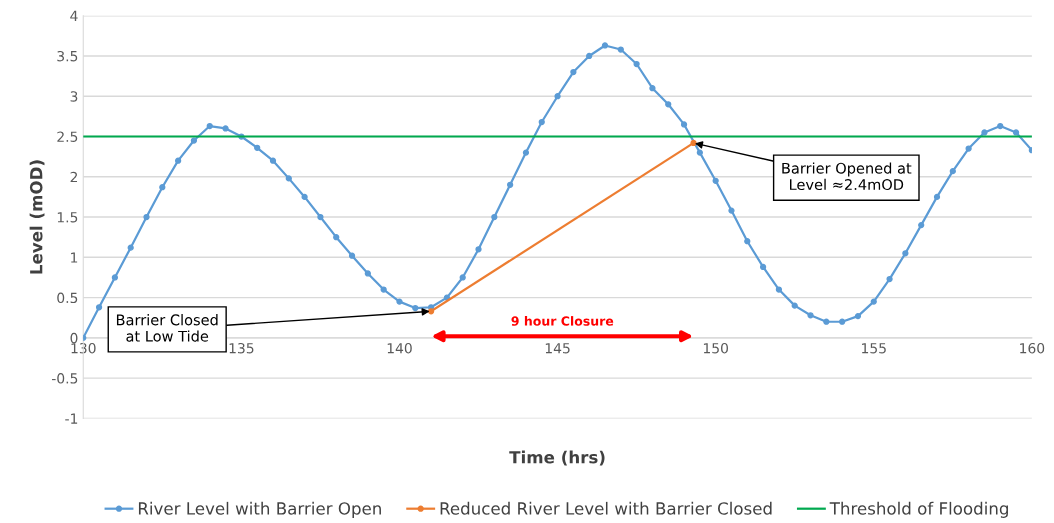 The height and width of the screenshot is (523, 1054). What do you see at coordinates (399, 348) in the screenshot?
I see `x-tick-label: 140` at bounding box center [399, 348].